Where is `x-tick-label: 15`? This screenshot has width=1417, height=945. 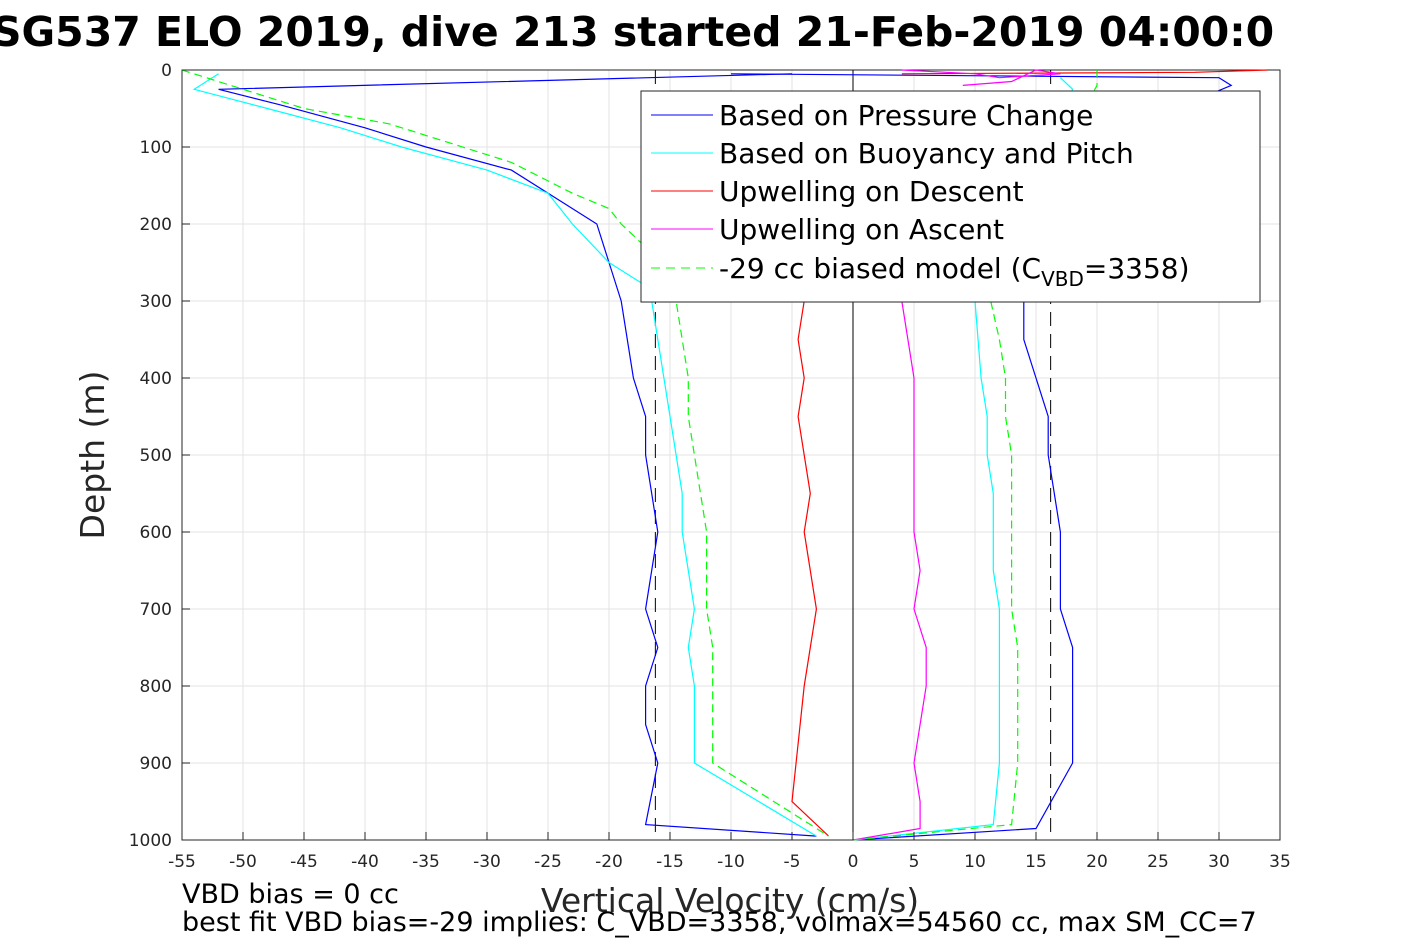 x-tick-label: 15 is located at coordinates (1036, 862).